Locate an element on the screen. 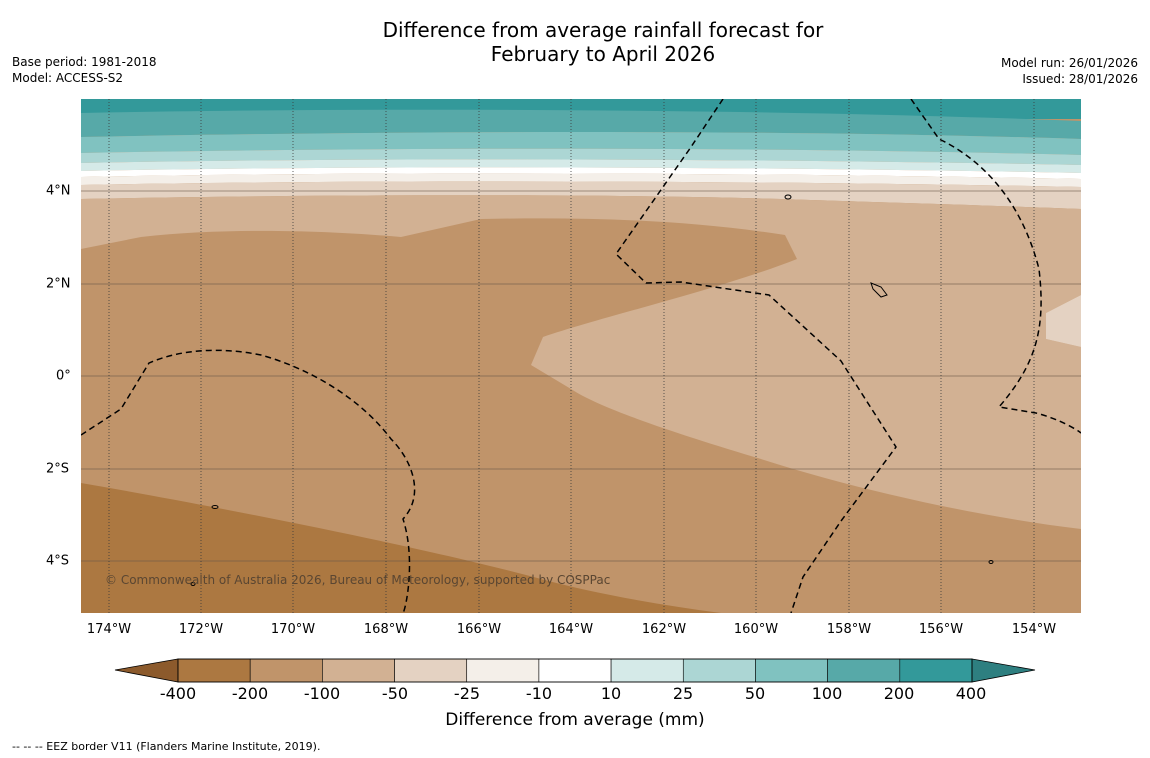 This screenshot has height=758, width=1150. base-period: Base period: 1981-2018 is located at coordinates (84, 62).